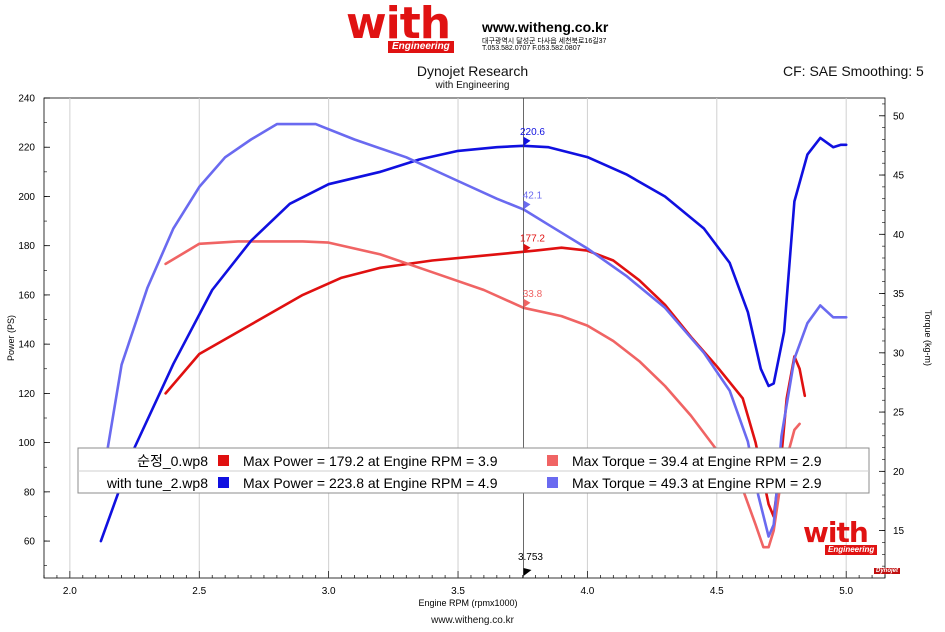 The width and height of the screenshot is (945, 632). I want to click on x-tick-label: 3.0, so click(329, 591).